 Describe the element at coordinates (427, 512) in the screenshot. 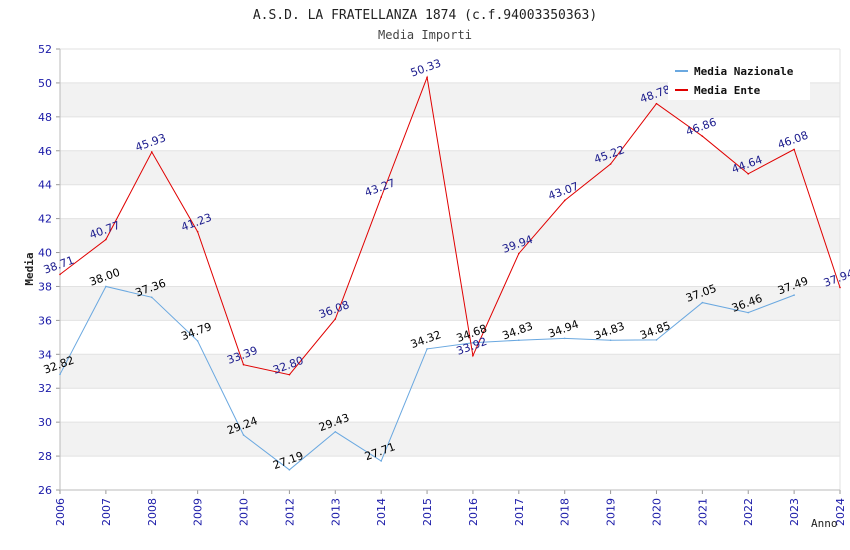

I see `x-tick-label: 2015` at that location.